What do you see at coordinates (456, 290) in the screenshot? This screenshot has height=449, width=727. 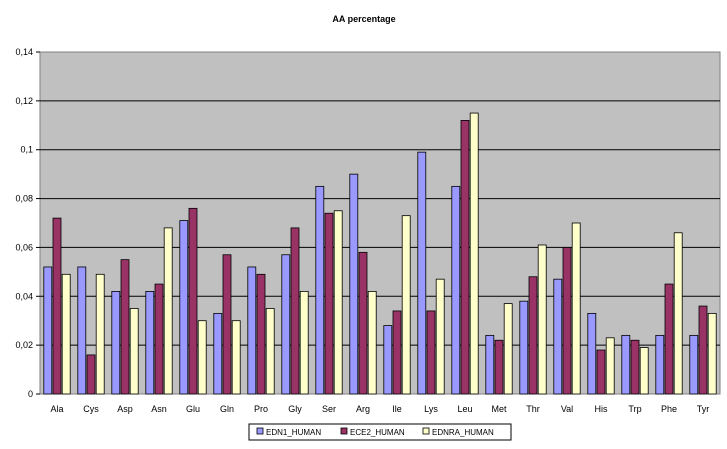 I see `bar-edn1-human-leu` at bounding box center [456, 290].